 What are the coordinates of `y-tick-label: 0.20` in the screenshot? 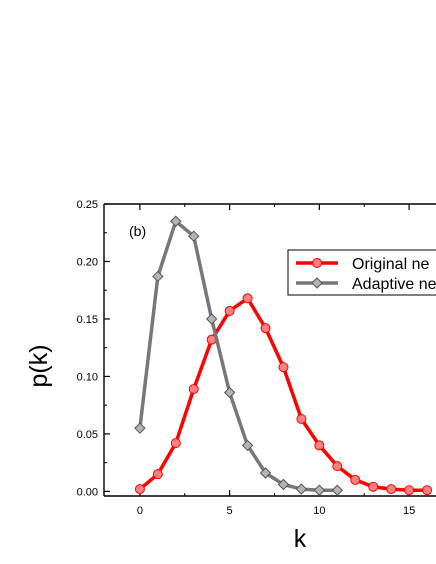 It's located at (87, 262).